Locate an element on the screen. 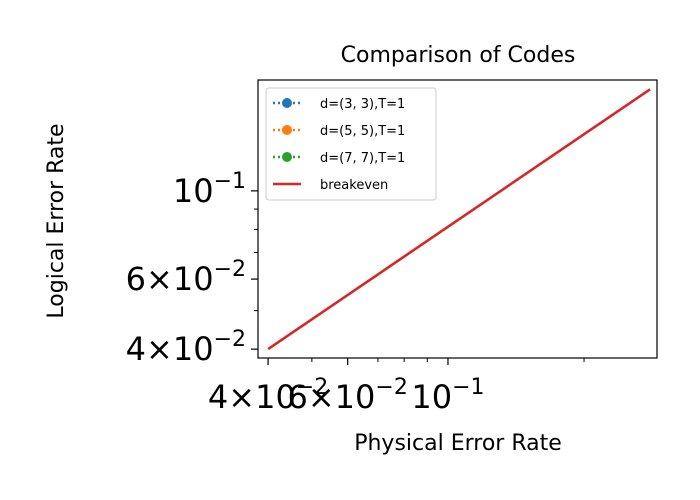 The height and width of the screenshot is (500, 700). legend-label: d=(3, 3),T=1 is located at coordinates (362, 104).